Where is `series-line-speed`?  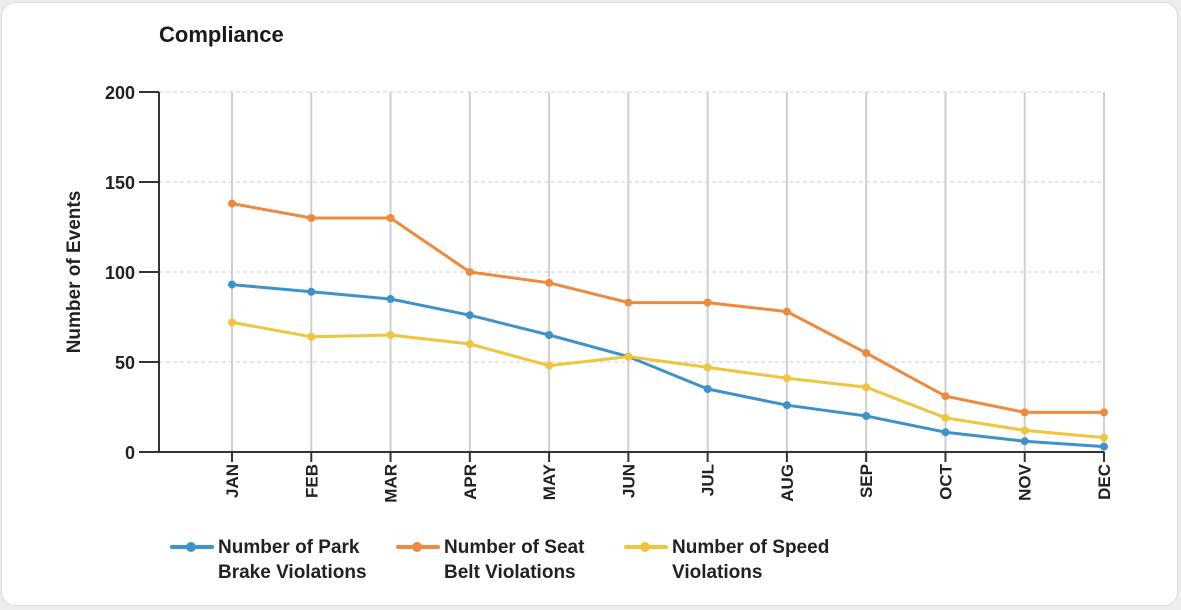
series-line-speed is located at coordinates (668, 380).